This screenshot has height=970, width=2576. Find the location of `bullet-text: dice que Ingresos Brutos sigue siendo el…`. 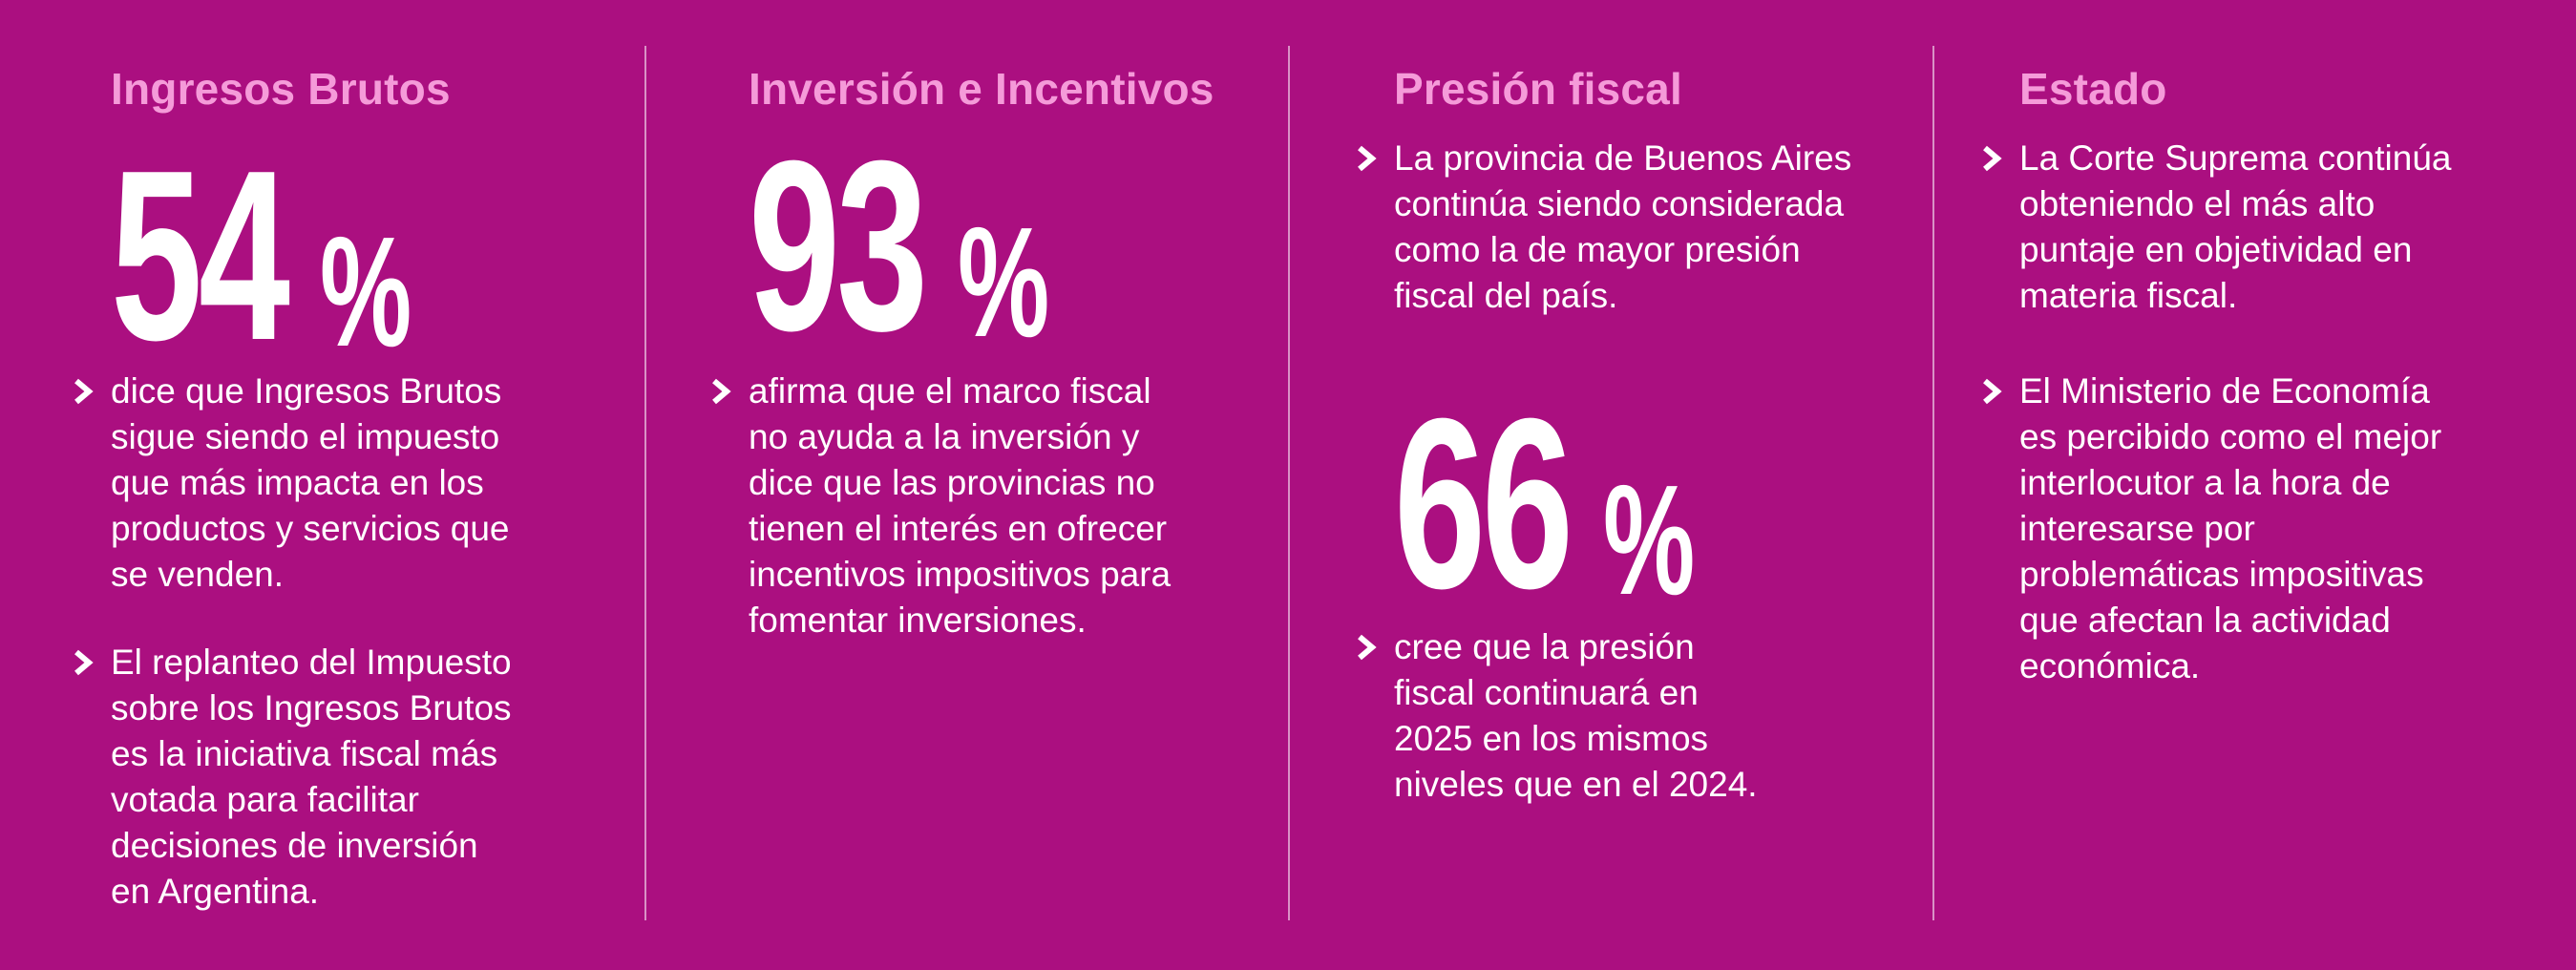

bullet-text: dice que Ingresos Brutos sigue siendo el… is located at coordinates (310, 482).